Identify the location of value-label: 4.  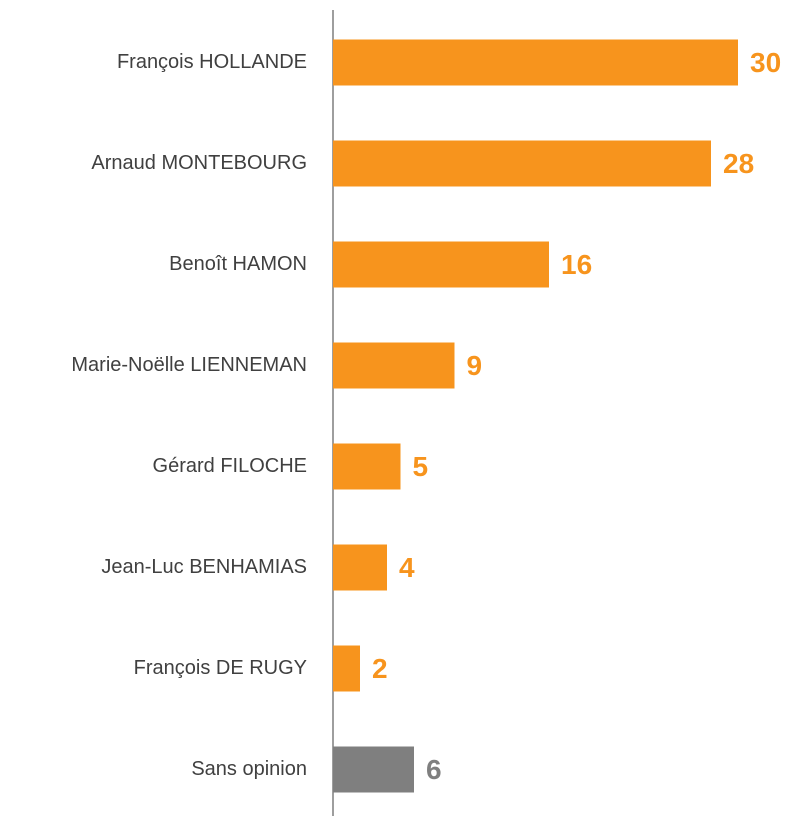
(407, 567).